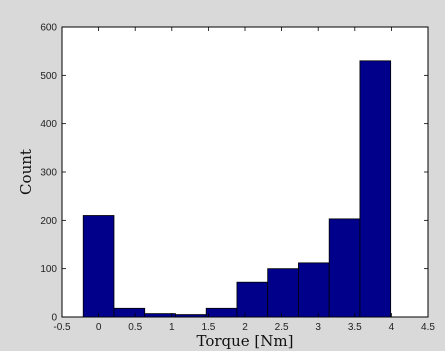 This screenshot has height=351, width=445. I want to click on x-tick-label: 2, so click(245, 327).